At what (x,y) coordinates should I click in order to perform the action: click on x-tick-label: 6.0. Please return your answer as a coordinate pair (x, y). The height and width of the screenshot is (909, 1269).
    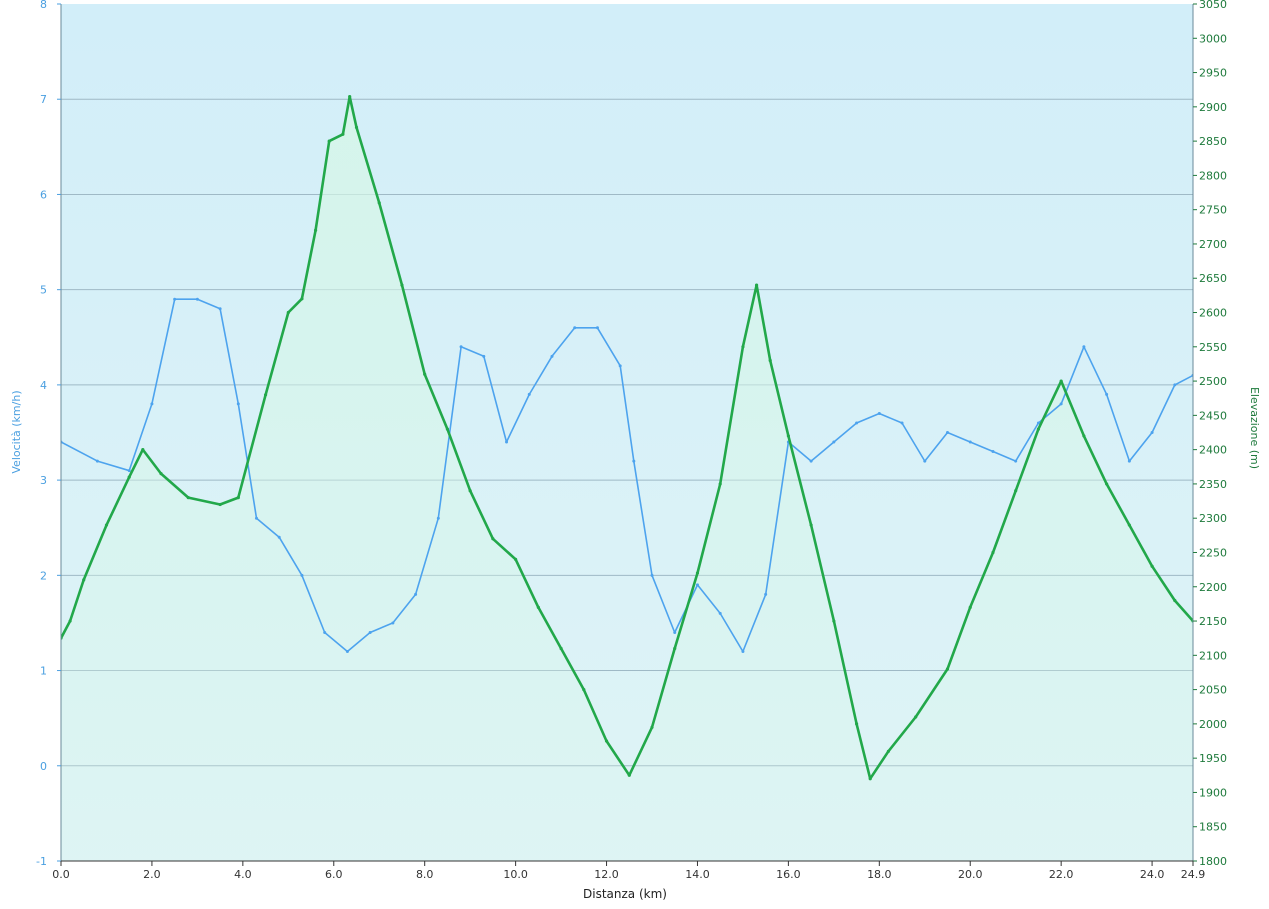
    Looking at the image, I should click on (334, 874).